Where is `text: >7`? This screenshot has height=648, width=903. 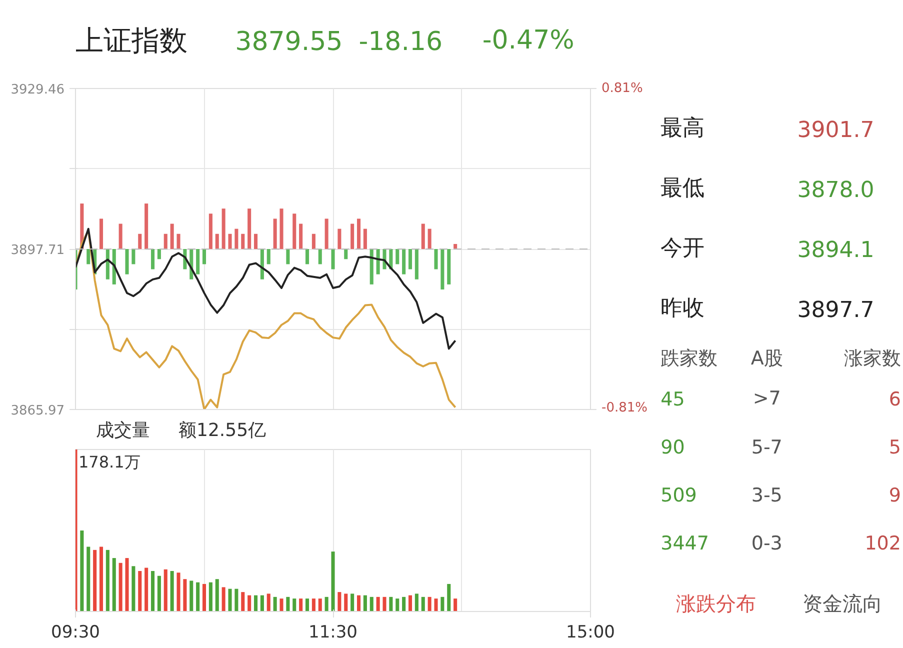 text: >7 is located at coordinates (766, 399).